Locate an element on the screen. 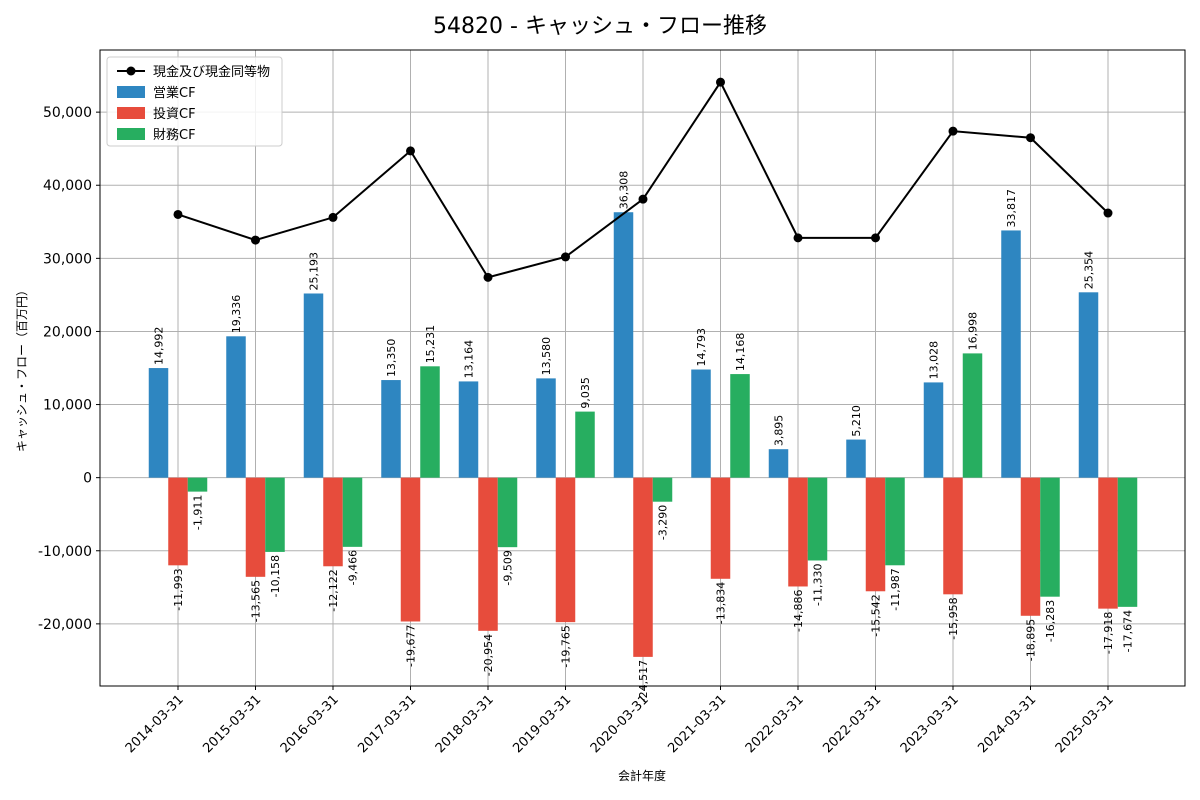 This screenshot has height=800, width=1200. bar-value-label: -9,509 is located at coordinates (508, 567).